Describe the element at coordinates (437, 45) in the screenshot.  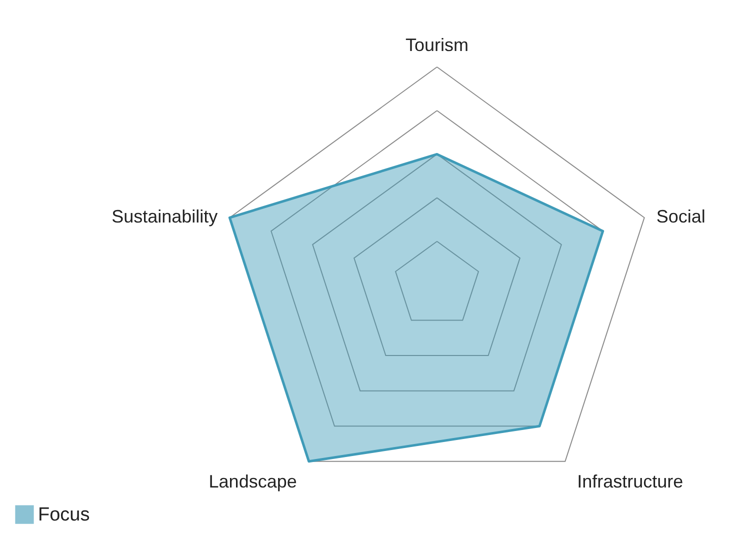
I see `spoke-label: Tourism` at that location.